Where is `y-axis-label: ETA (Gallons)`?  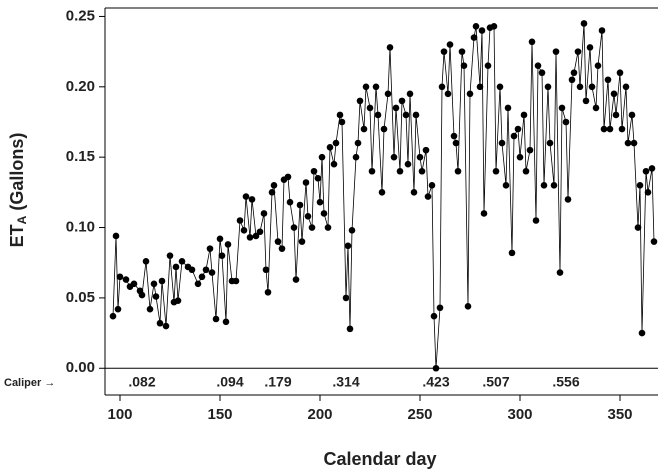
y-axis-label: ETA (Gallons) is located at coordinates (18, 190).